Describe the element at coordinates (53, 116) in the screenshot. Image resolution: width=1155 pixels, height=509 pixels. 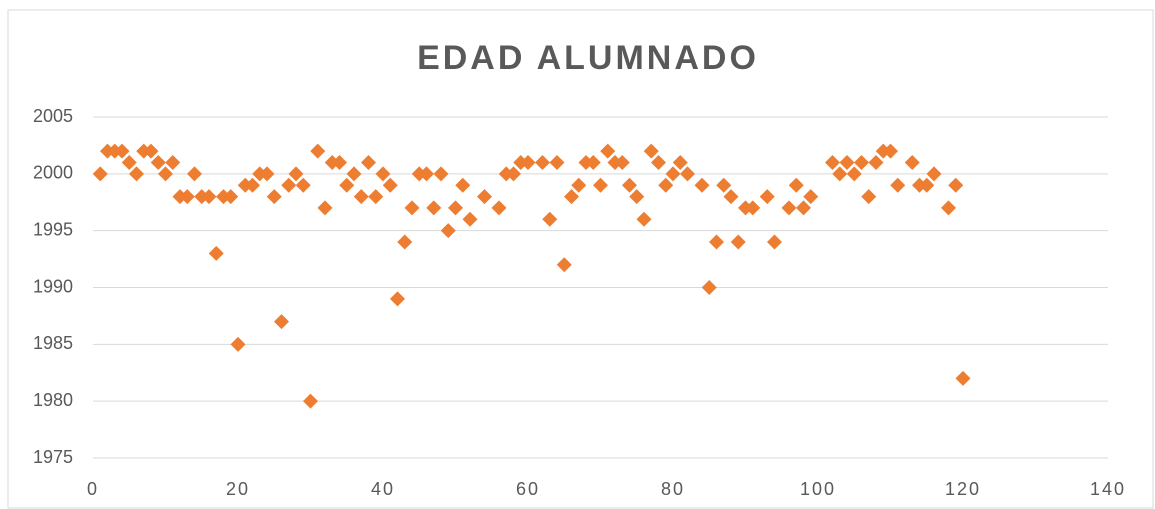
I see `y-tick-label: 2005` at that location.